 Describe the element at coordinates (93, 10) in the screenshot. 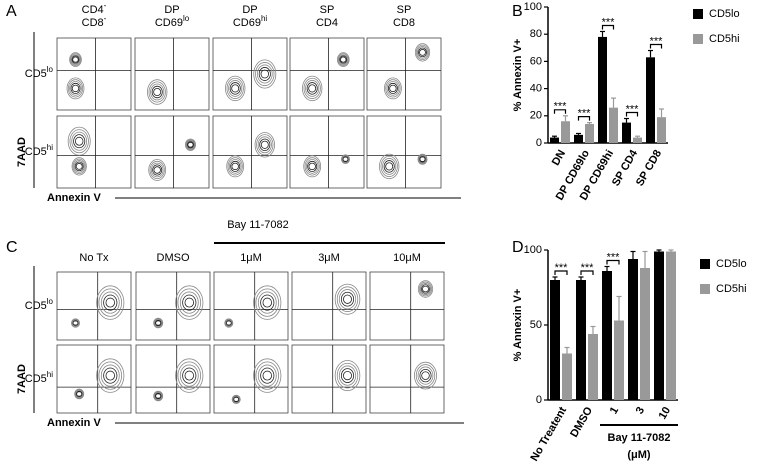

I see `label-main: CD4` at that location.